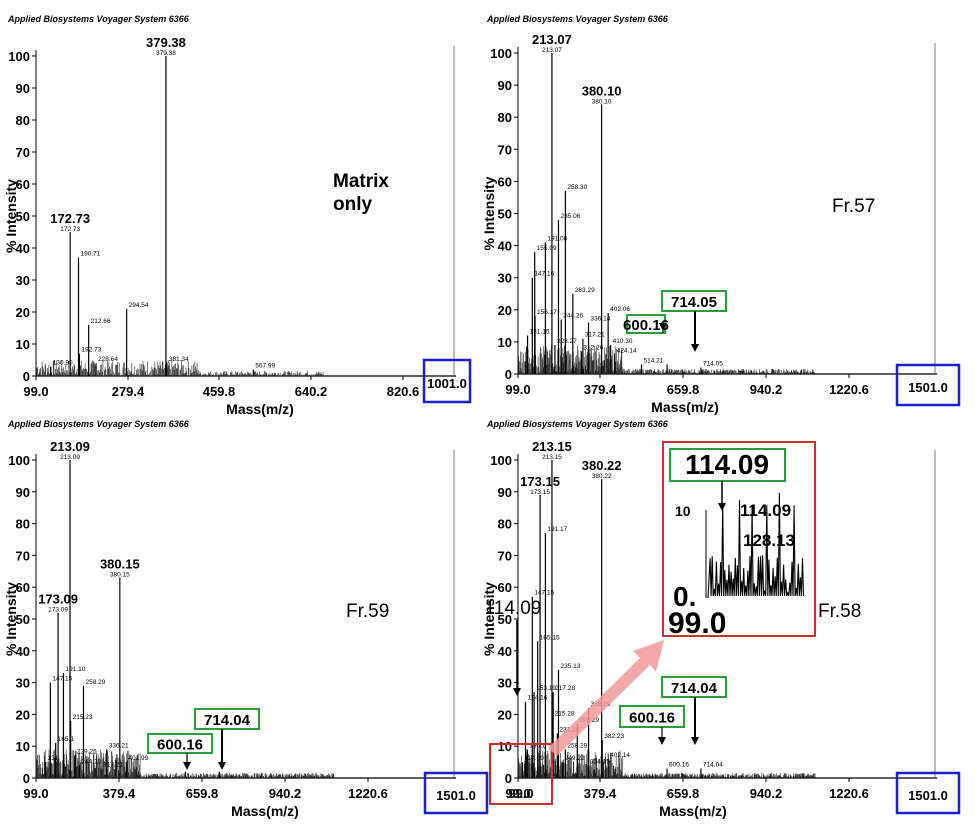  I want to click on peak-label: 380.10, so click(602, 101).